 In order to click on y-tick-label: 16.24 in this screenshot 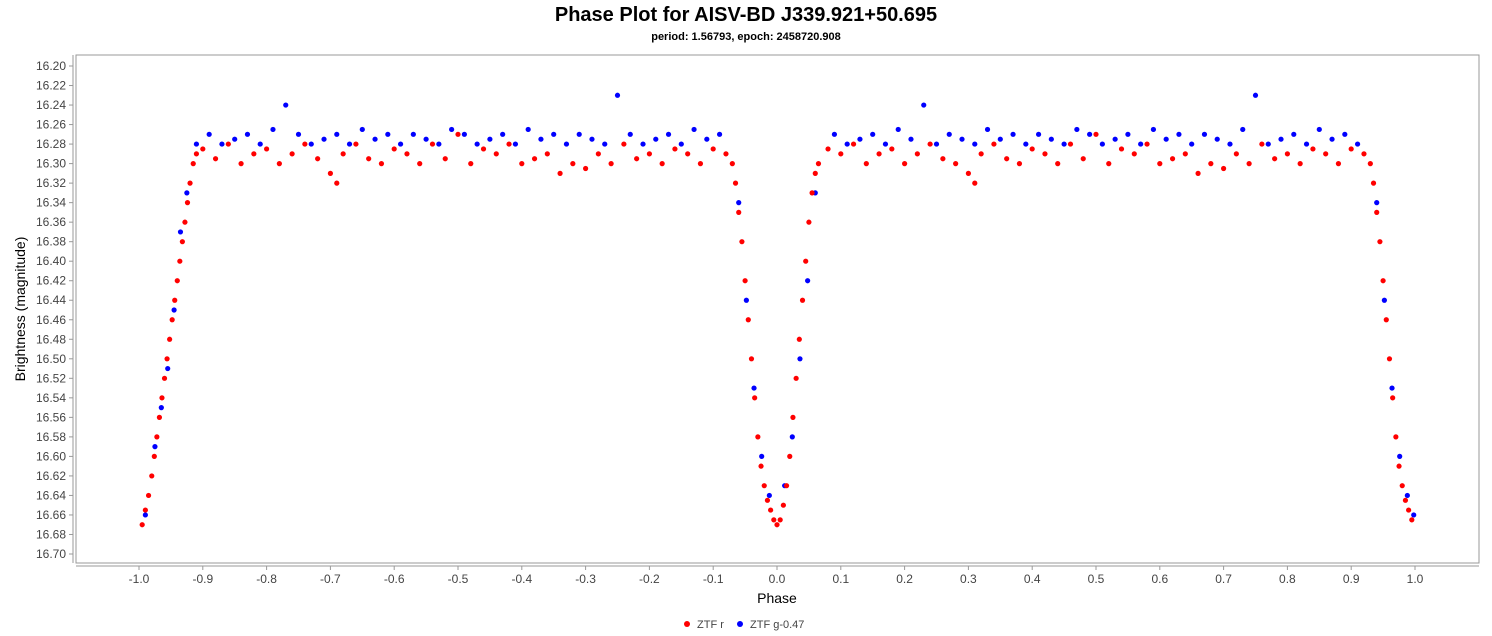, I will do `click(51, 105)`.